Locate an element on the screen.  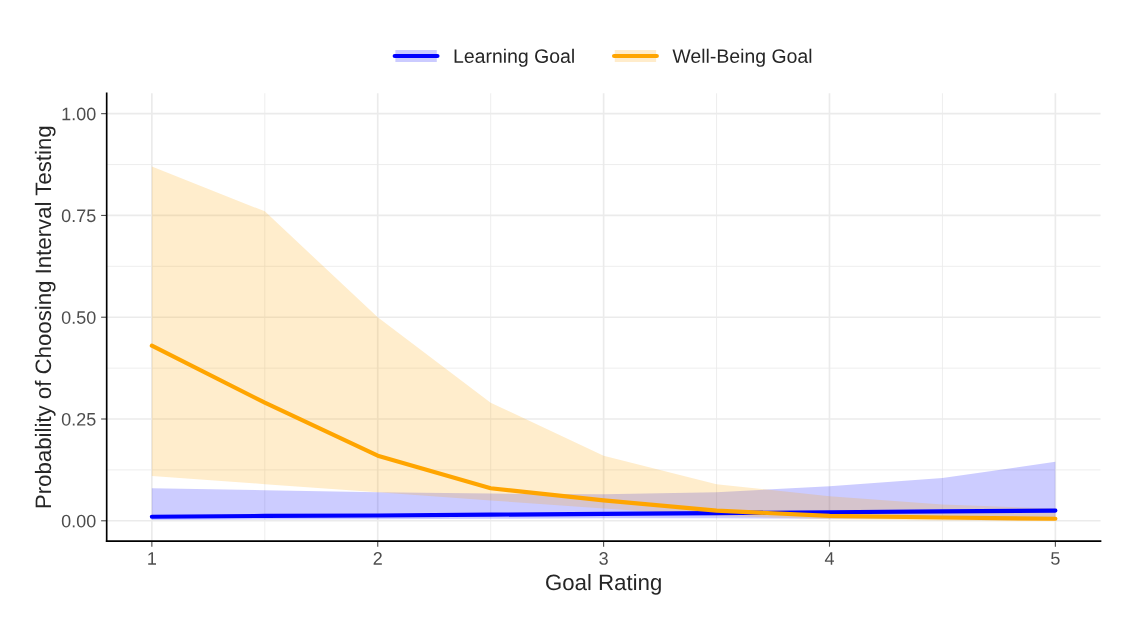
legend-label: Well-Being Goal is located at coordinates (742, 57).